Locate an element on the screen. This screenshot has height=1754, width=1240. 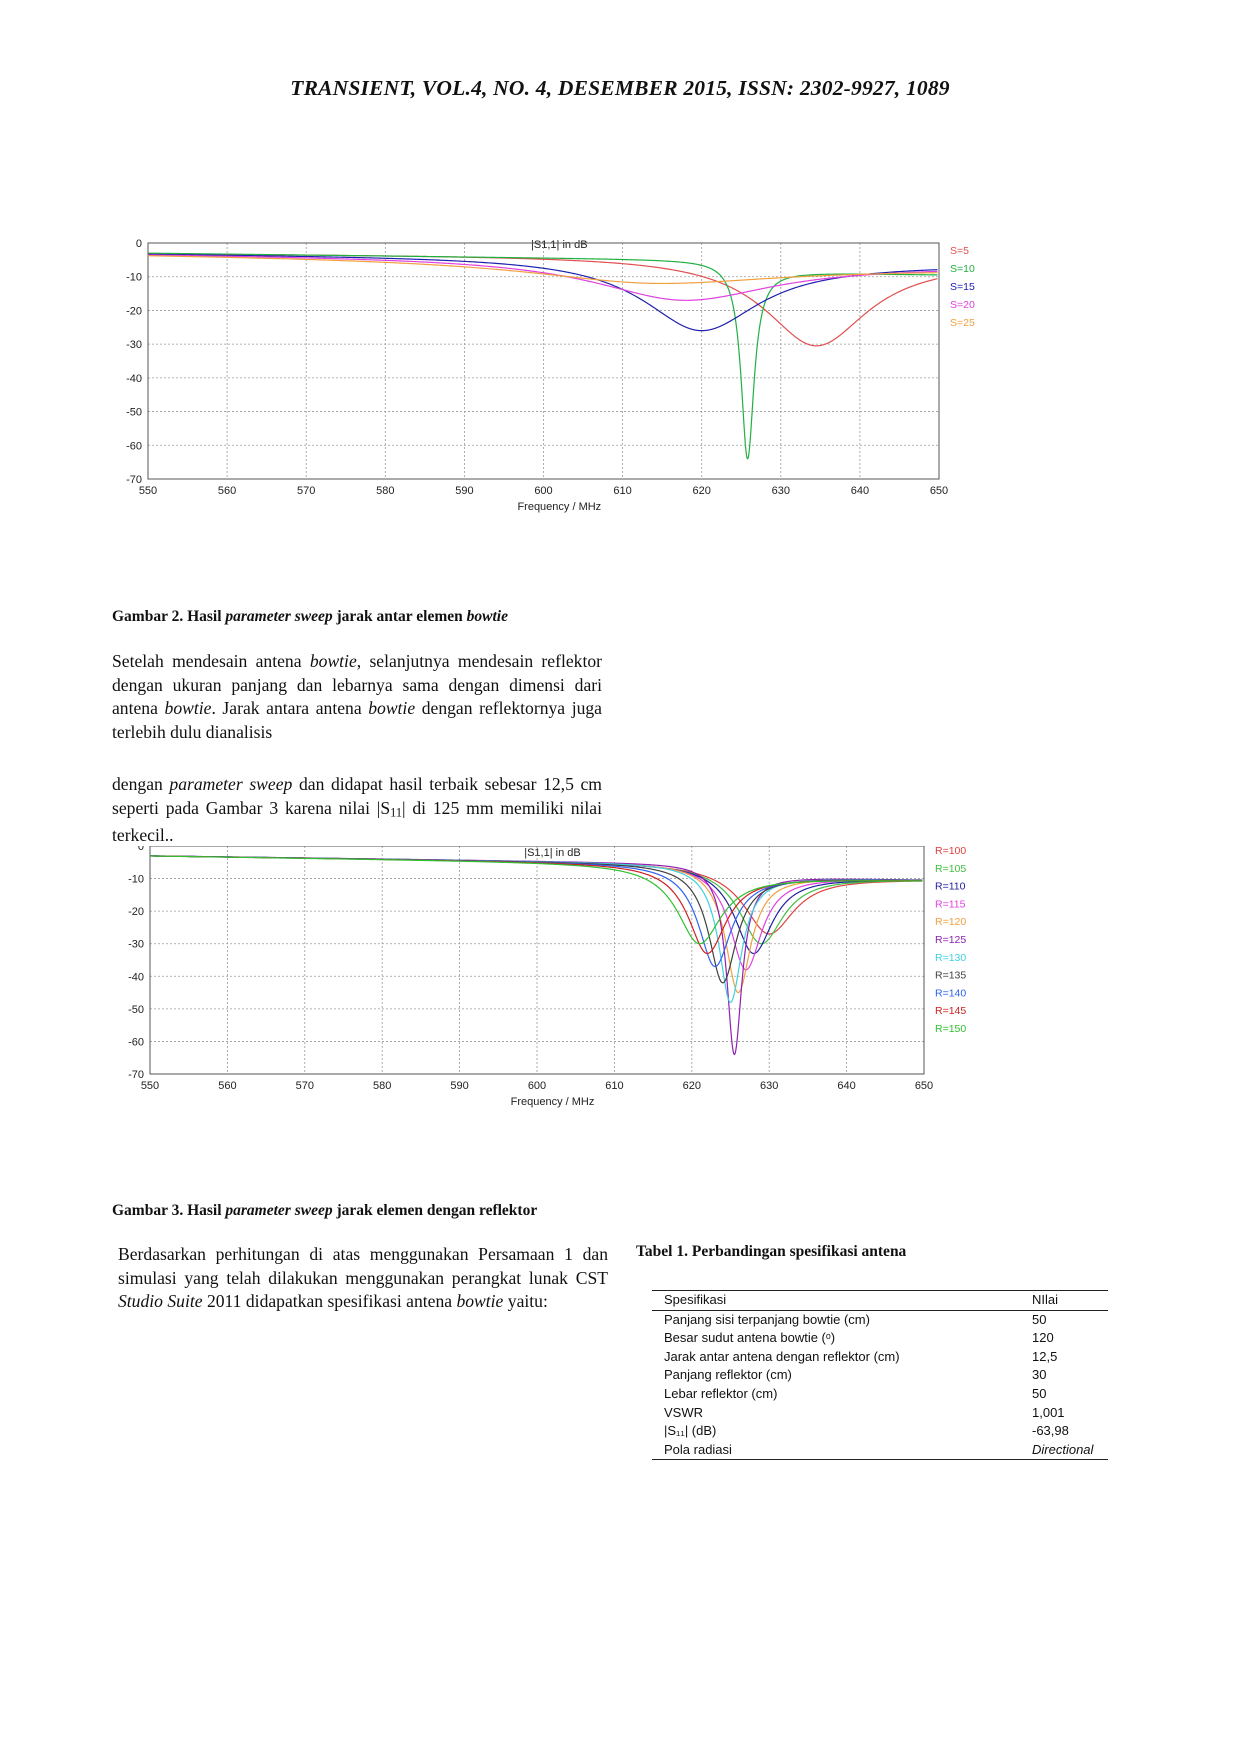
table-row: Besar sudut antena bowtie (ᵒ) 120 is located at coordinates (880, 1338).